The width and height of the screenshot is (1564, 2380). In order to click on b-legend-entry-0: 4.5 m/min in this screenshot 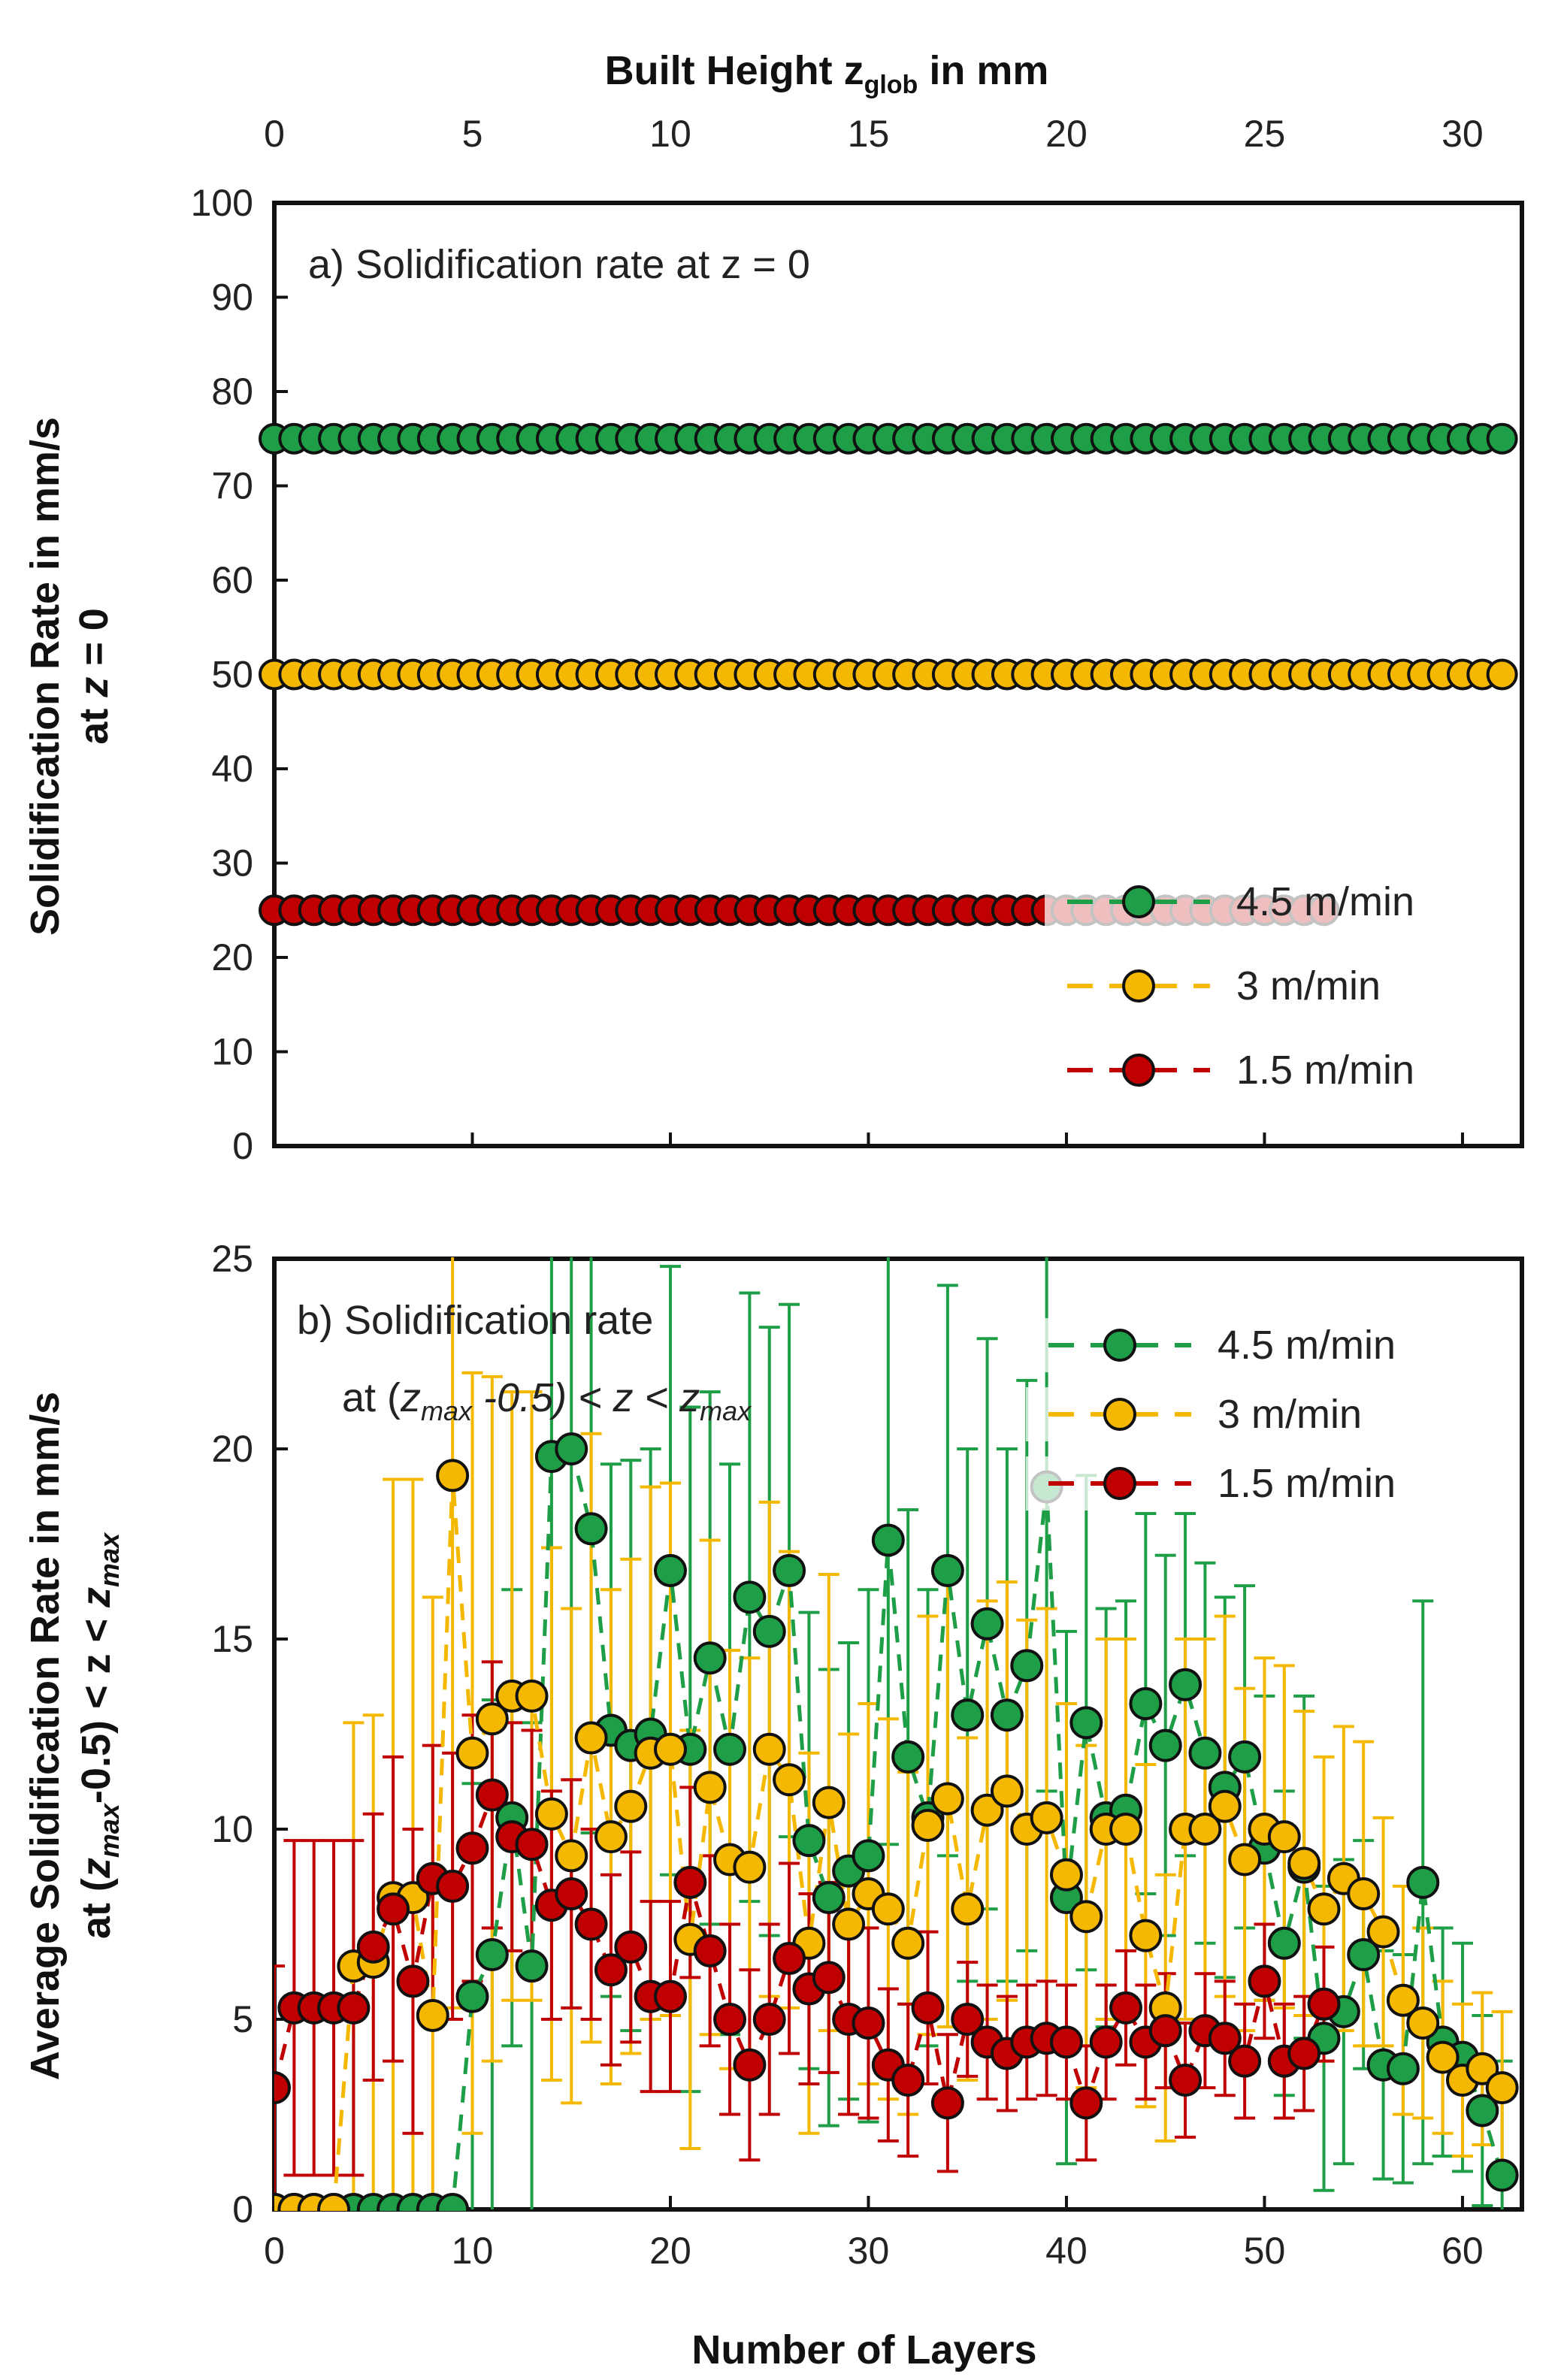, I will do `click(1211, 1345)`.